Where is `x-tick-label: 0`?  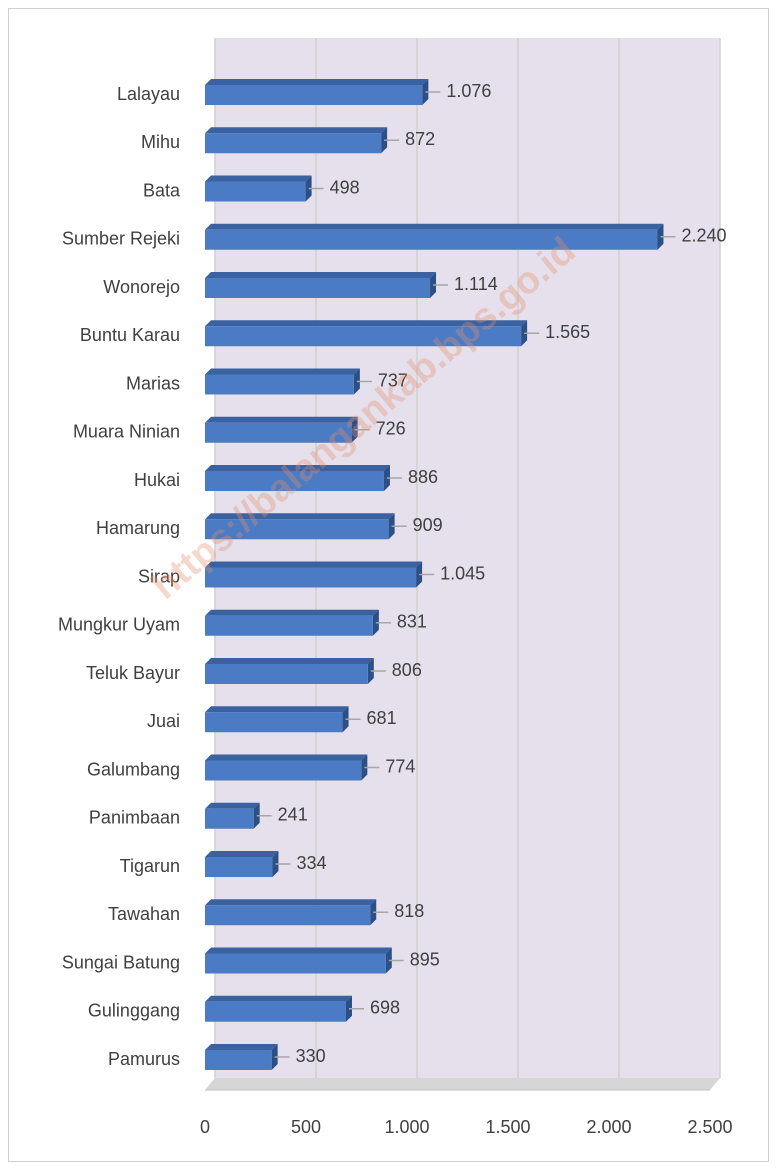 x-tick-label: 0 is located at coordinates (205, 1127).